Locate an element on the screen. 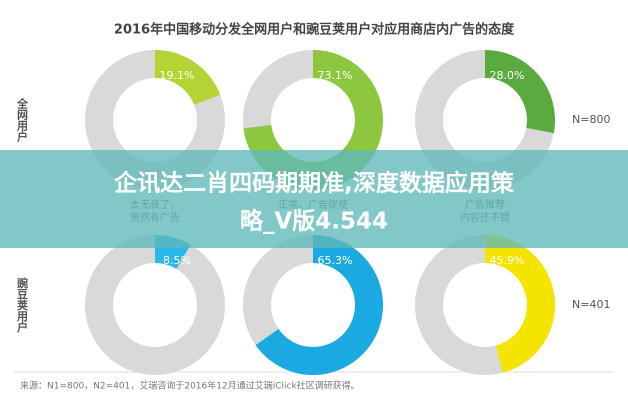 The height and width of the screenshot is (400, 628). row-label: 豌豆荚用户 is located at coordinates (22, 304).